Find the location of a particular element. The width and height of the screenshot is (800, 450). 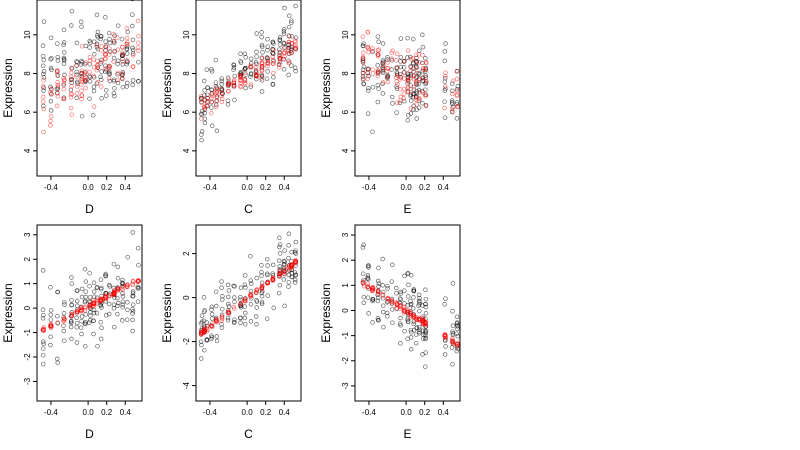

y-tick-label: 10 is located at coordinates (186, 34).